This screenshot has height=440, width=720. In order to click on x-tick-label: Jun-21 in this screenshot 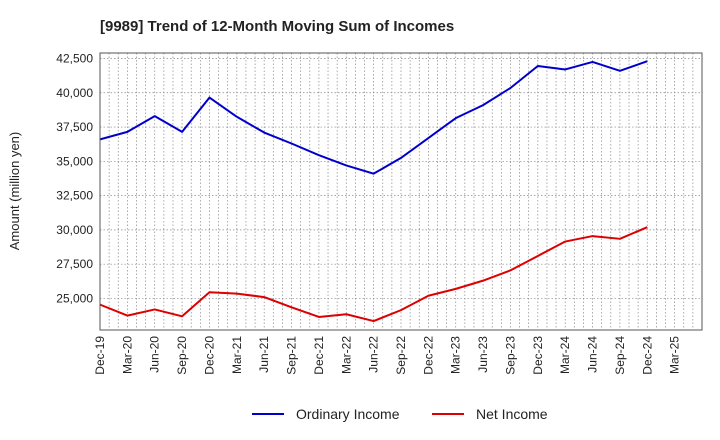, I will do `click(264, 354)`.